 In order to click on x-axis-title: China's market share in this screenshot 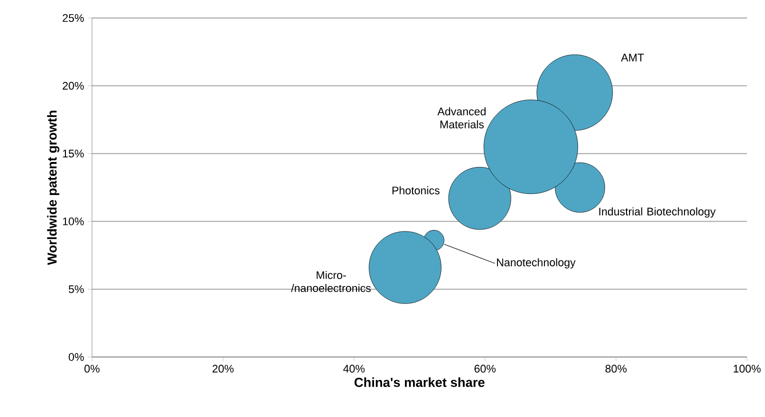, I will do `click(419, 382)`.